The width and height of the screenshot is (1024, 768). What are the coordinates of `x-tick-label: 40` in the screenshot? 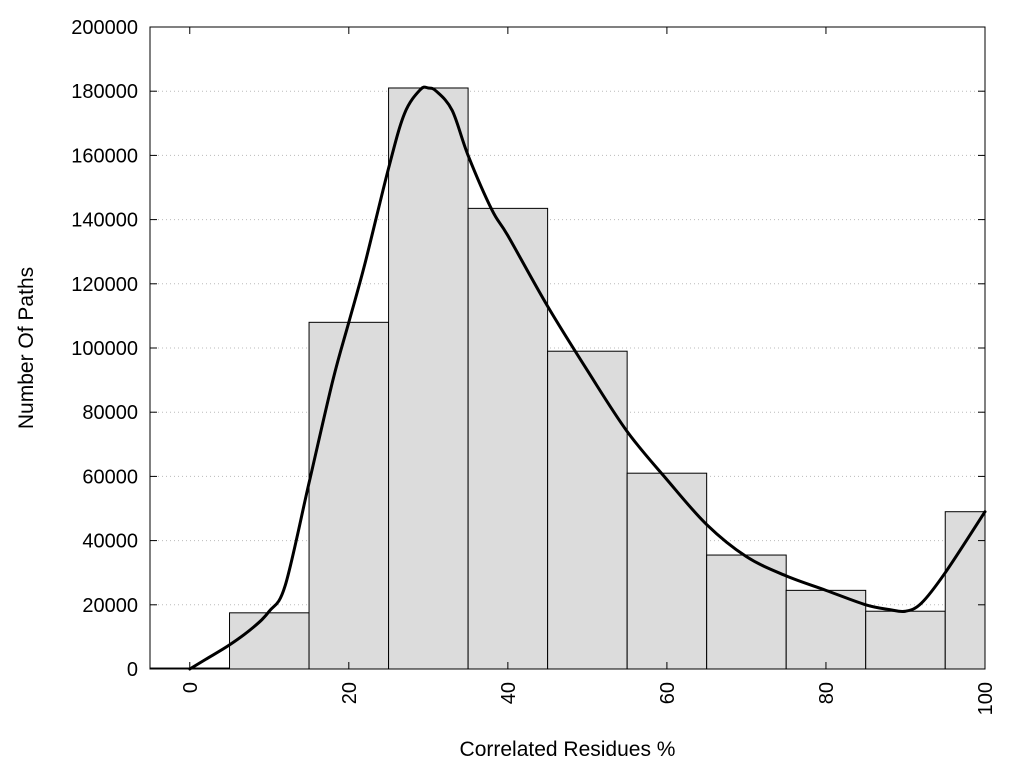 It's located at (509, 693).